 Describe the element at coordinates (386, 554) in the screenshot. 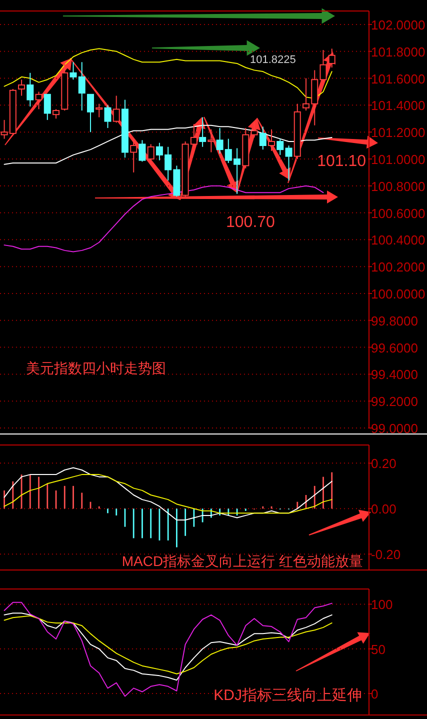

I see `y-tick-label: -0.20` at that location.